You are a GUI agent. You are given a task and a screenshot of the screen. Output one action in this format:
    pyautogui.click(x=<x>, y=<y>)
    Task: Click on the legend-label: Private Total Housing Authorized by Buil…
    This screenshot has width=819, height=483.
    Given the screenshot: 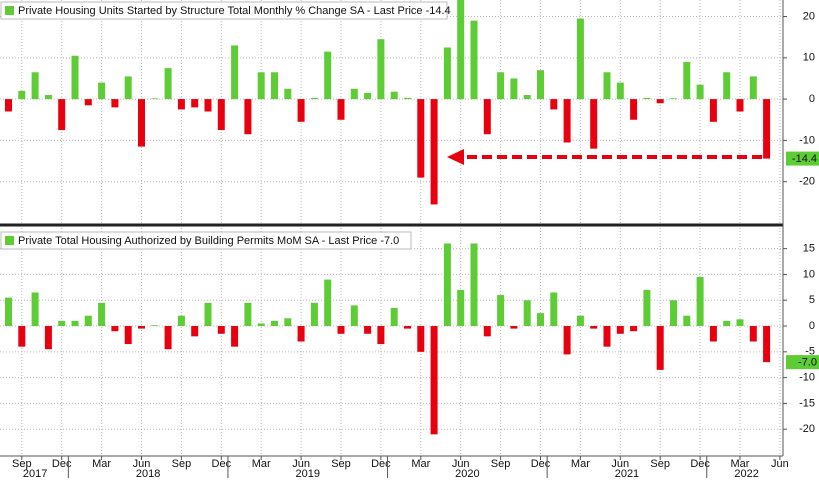 What is the action you would take?
    pyautogui.click(x=208, y=241)
    